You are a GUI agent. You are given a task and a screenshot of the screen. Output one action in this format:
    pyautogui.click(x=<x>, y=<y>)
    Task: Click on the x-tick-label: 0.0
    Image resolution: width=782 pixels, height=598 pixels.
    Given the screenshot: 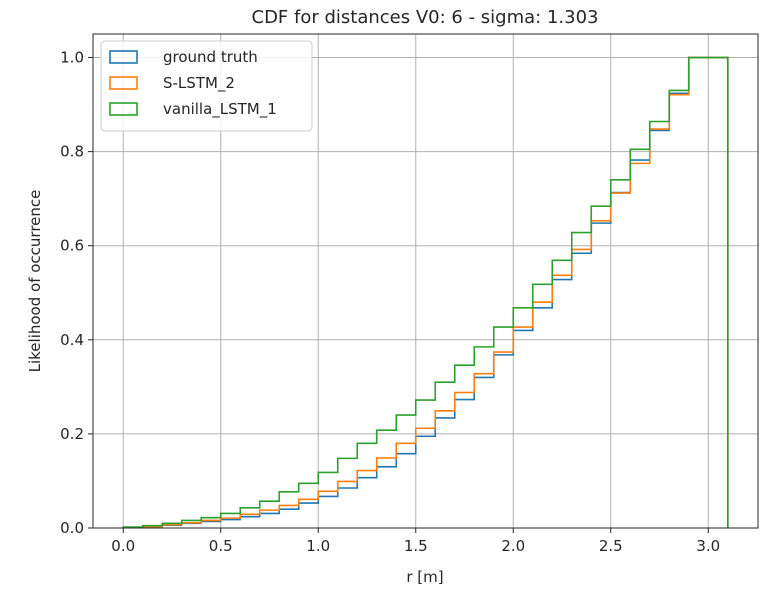 What is the action you would take?
    pyautogui.click(x=123, y=546)
    